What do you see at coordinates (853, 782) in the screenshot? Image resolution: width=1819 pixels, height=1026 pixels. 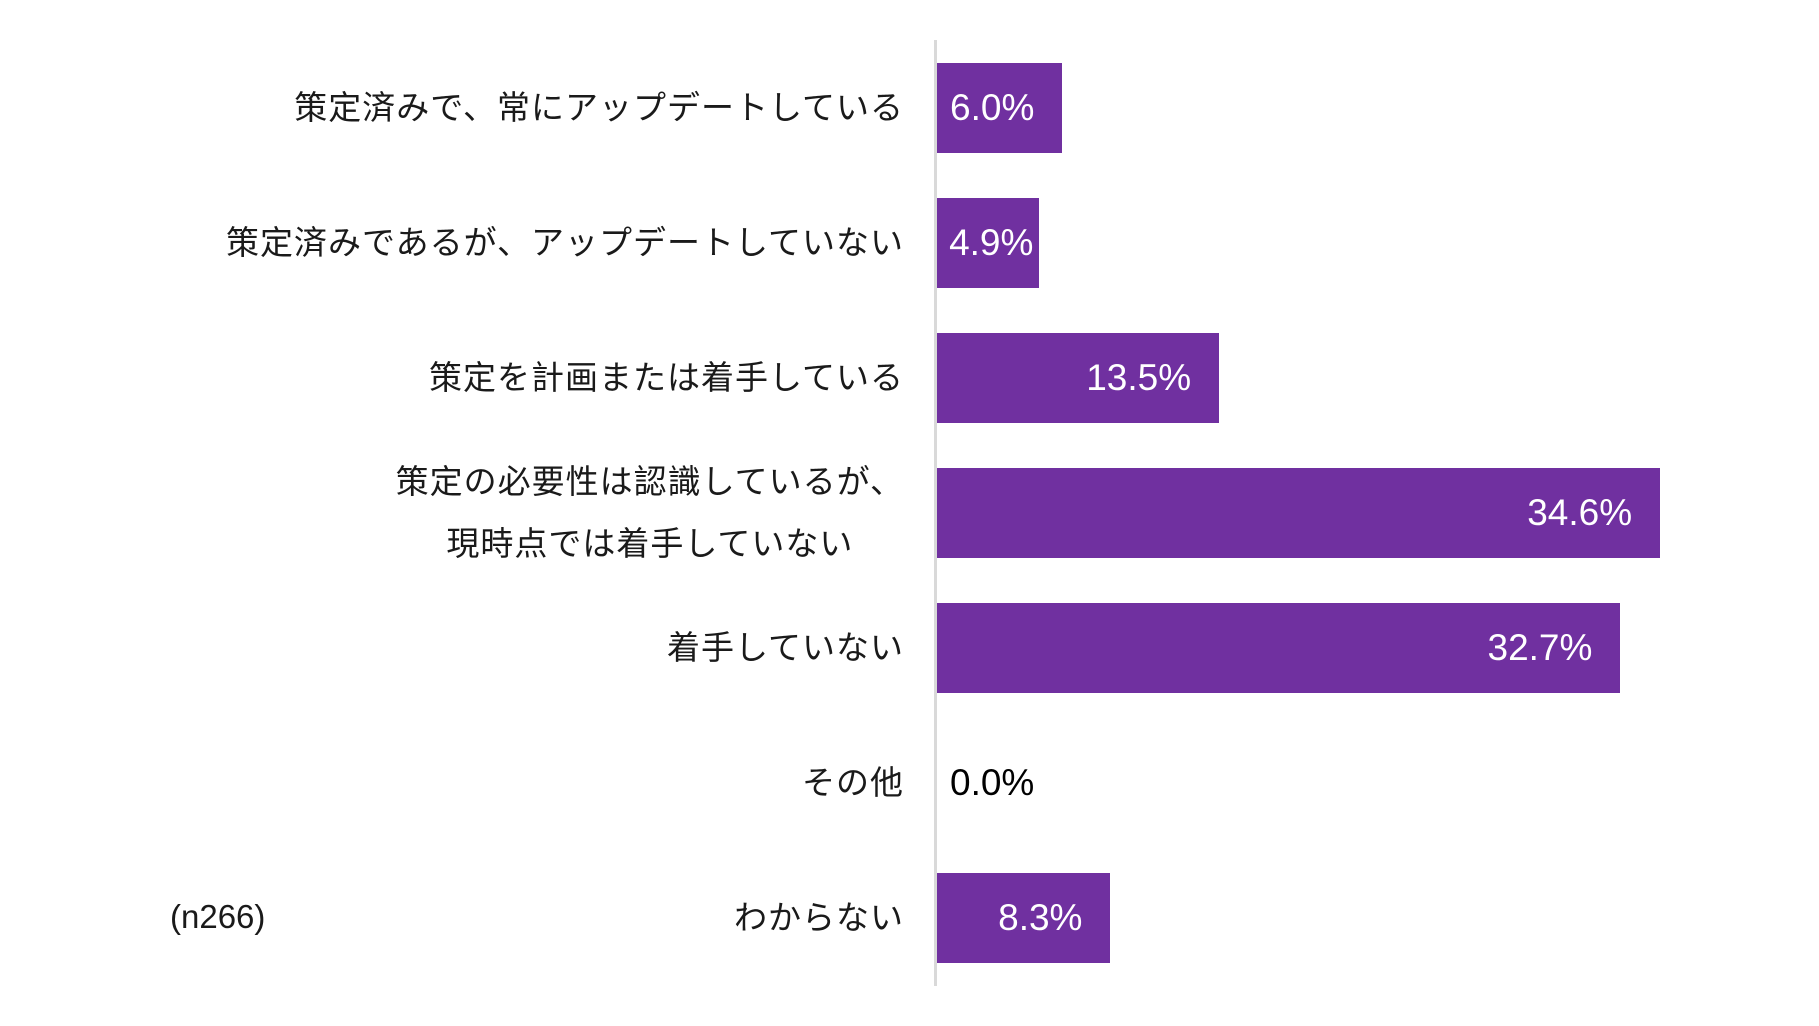 I see `category-label: その他` at bounding box center [853, 782].